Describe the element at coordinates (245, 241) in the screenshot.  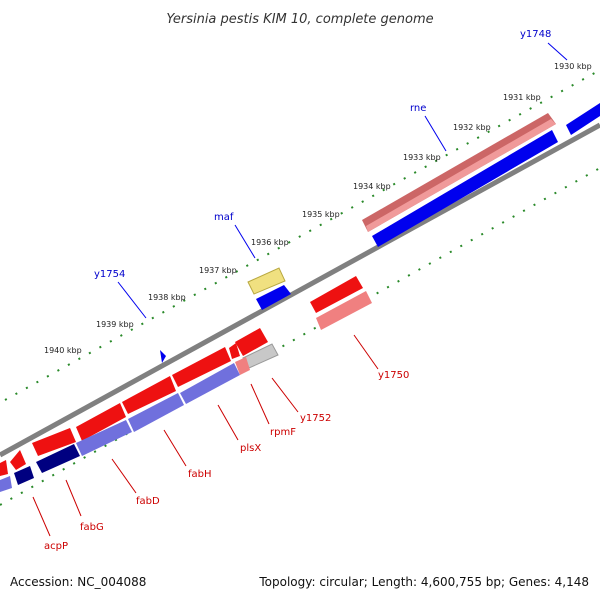
I see `leader-maf` at that location.